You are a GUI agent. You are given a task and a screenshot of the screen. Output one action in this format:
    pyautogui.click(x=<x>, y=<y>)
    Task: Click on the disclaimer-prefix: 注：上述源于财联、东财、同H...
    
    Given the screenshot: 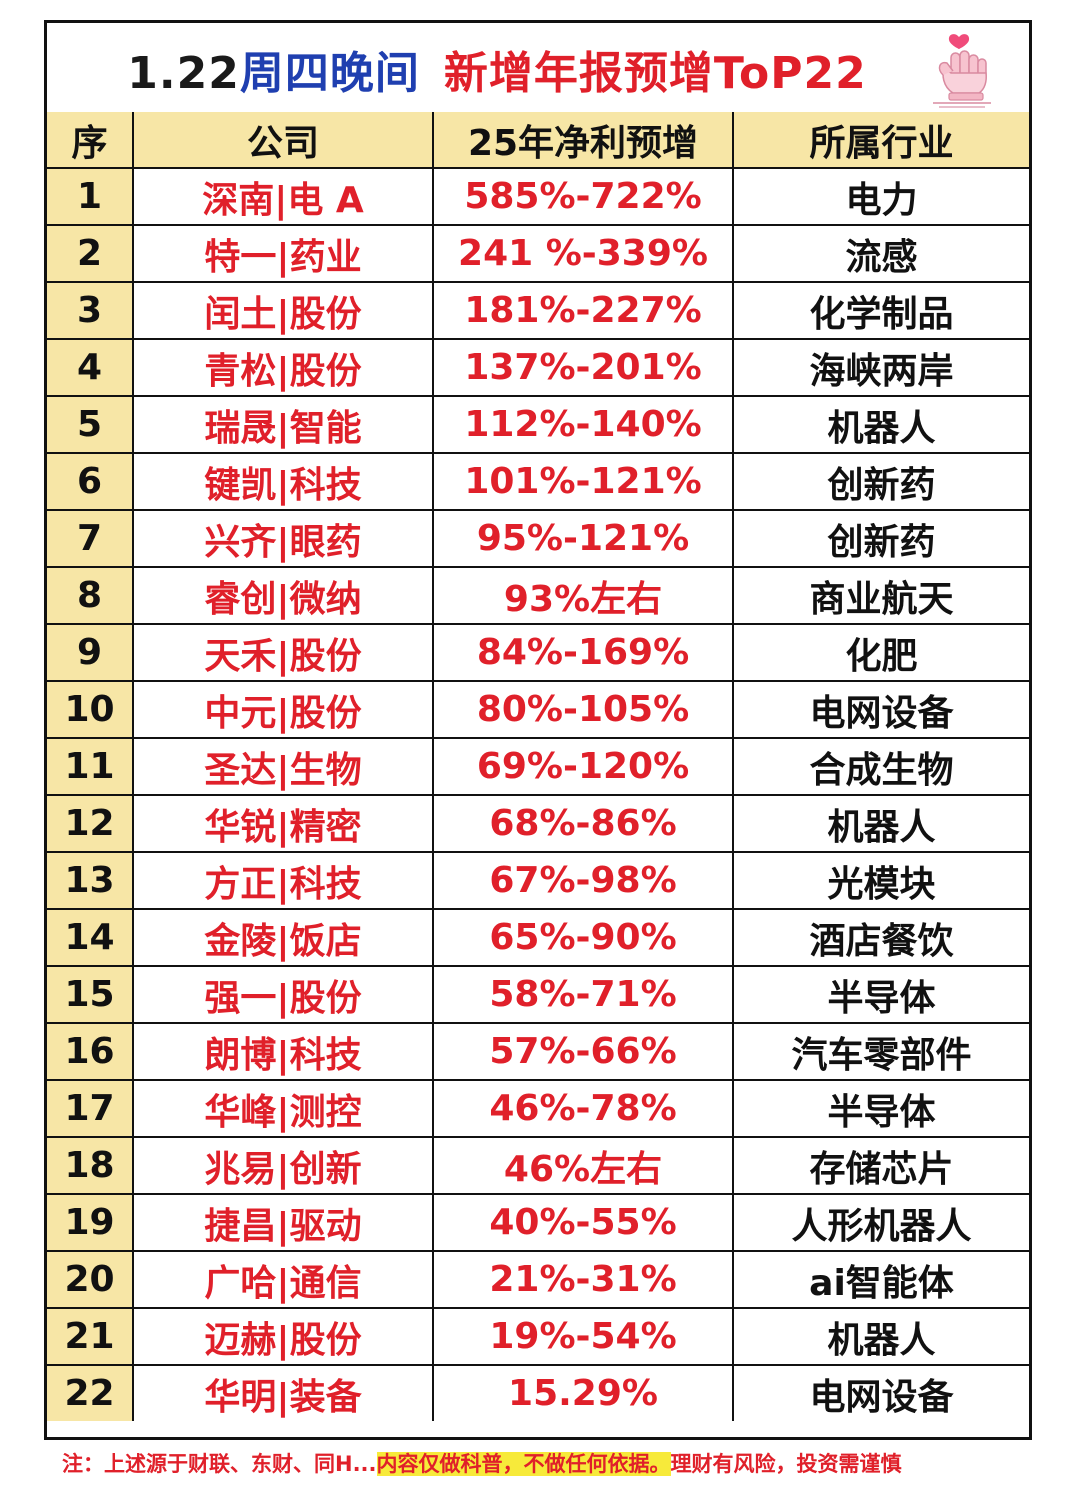 What is the action you would take?
    pyautogui.click(x=219, y=1464)
    